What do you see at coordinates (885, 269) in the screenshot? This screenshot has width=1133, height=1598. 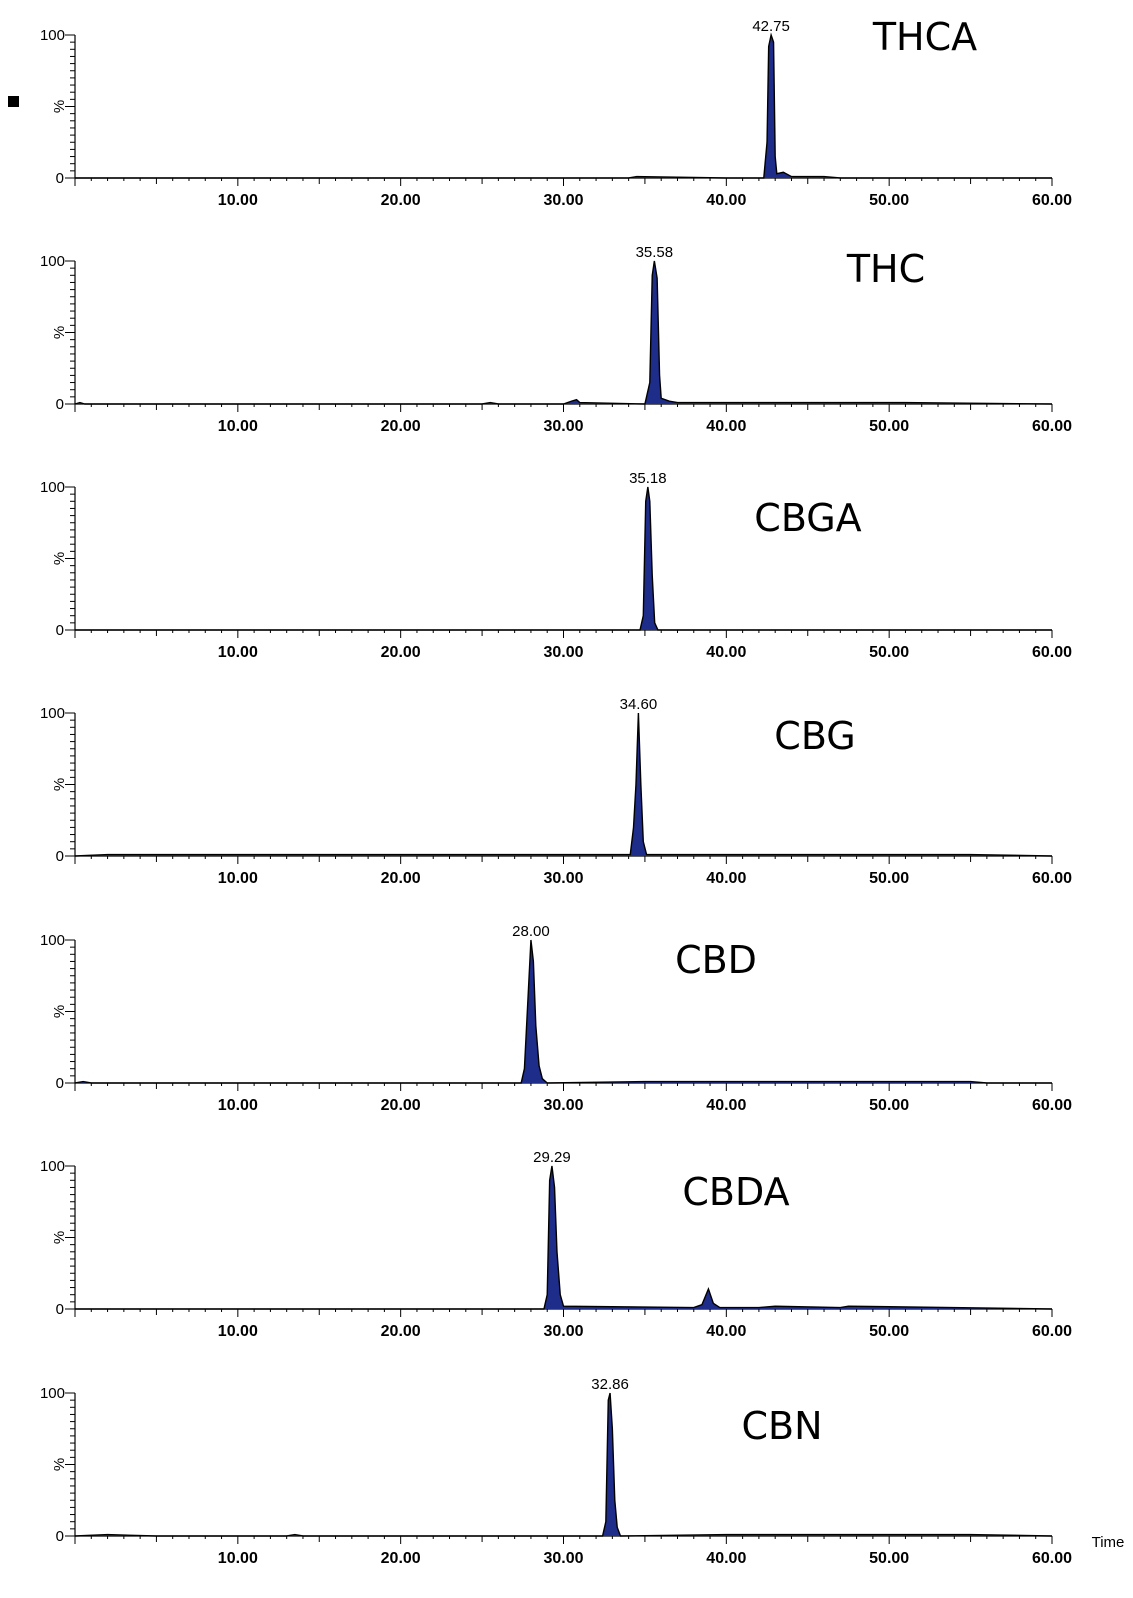 I see `compound-label: THC` at bounding box center [885, 269].